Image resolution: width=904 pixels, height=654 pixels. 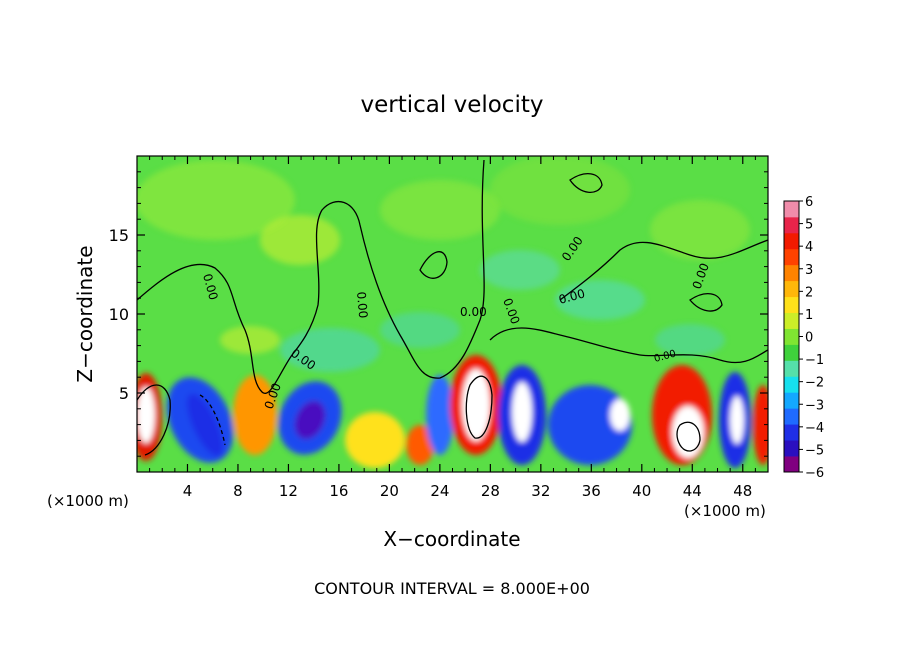 I want to click on y-tick-label: 15, so click(x=119, y=235).